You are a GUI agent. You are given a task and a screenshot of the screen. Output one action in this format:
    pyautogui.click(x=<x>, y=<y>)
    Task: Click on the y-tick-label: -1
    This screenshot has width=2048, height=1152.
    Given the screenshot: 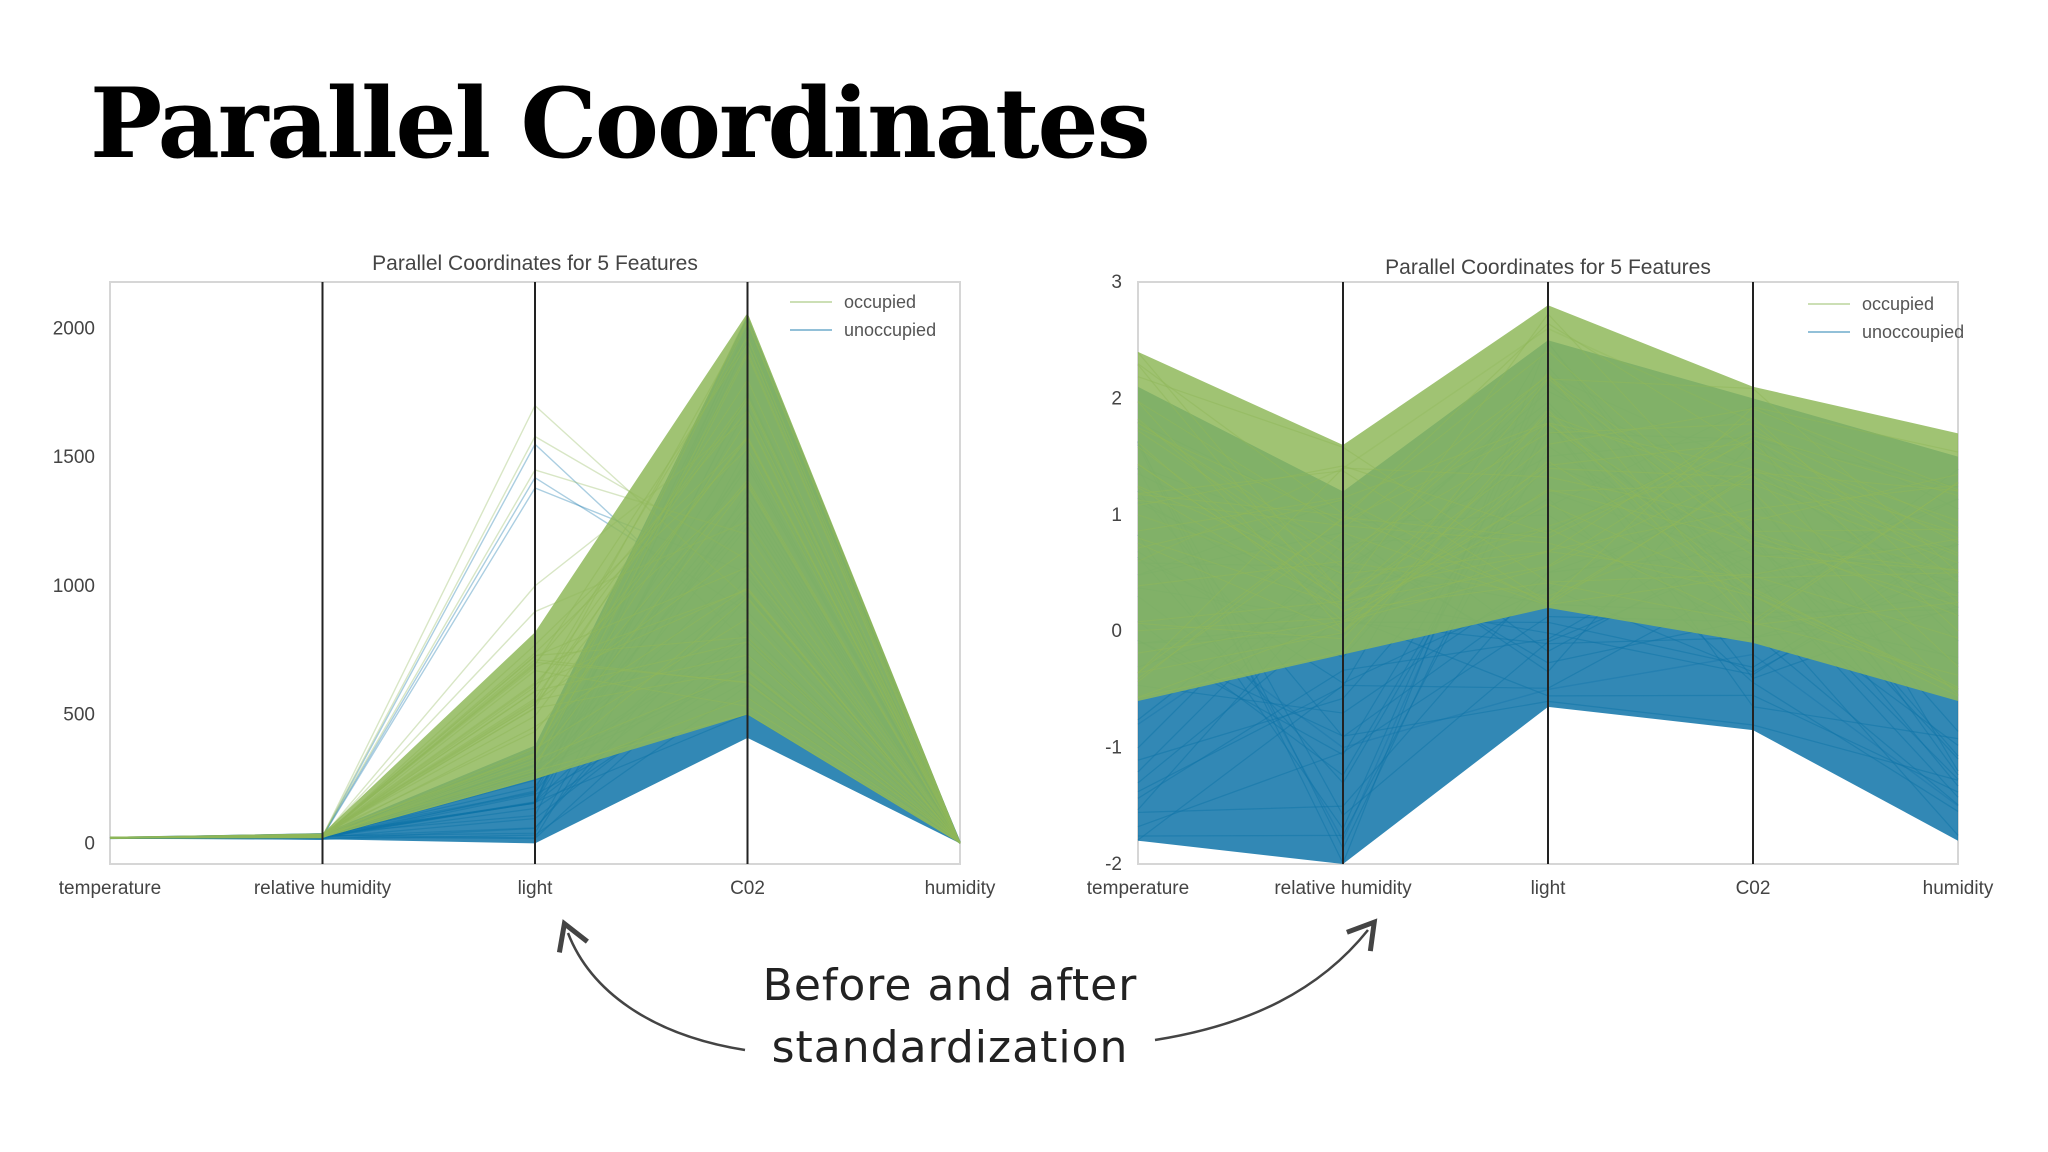 What is the action you would take?
    pyautogui.click(x=1113, y=748)
    